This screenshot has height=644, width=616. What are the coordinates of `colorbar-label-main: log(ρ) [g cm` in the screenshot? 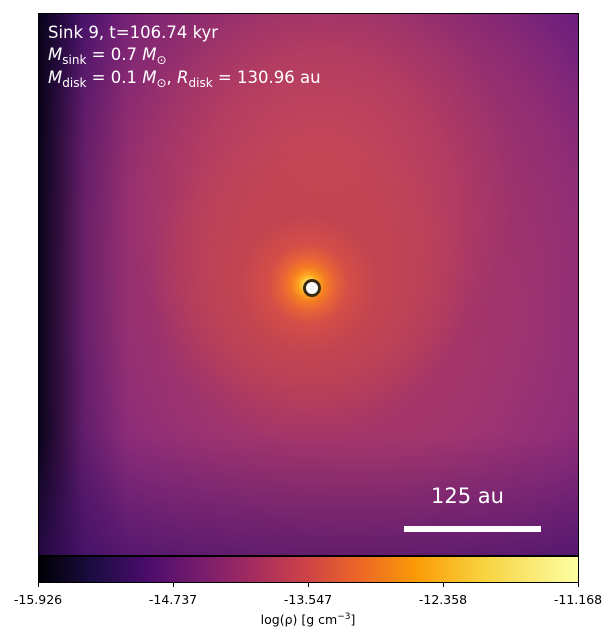 It's located at (299, 620).